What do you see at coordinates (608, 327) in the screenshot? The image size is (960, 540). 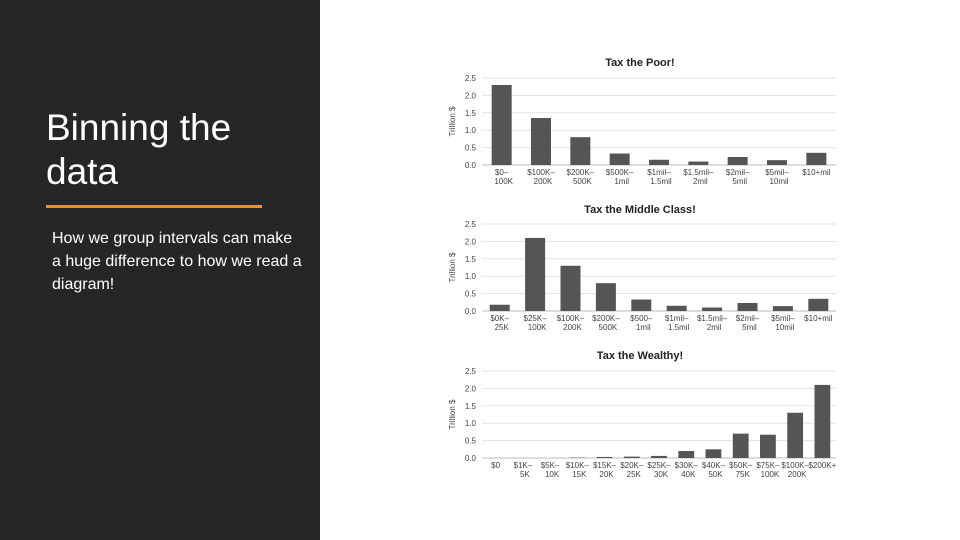 I see `x-tick-label: 500K` at bounding box center [608, 327].